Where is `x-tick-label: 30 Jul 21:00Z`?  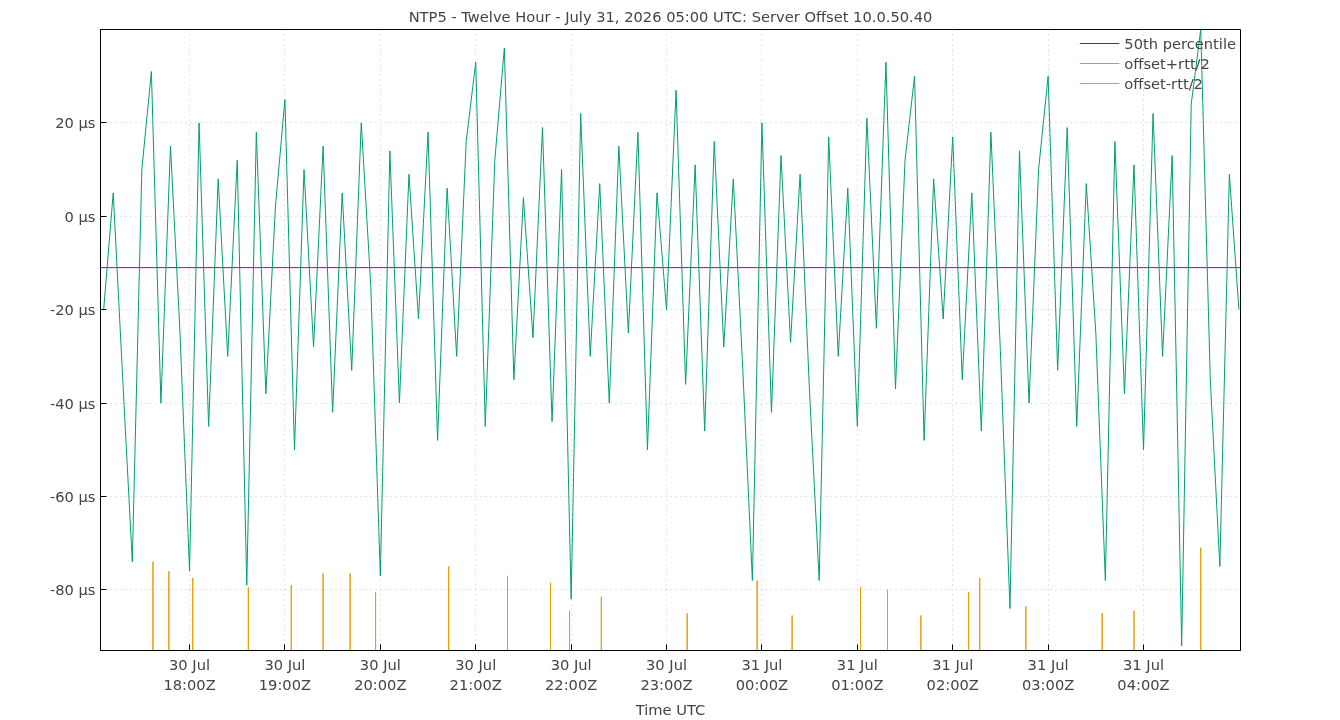
x-tick-label: 30 Jul 21:00Z is located at coordinates (475, 674).